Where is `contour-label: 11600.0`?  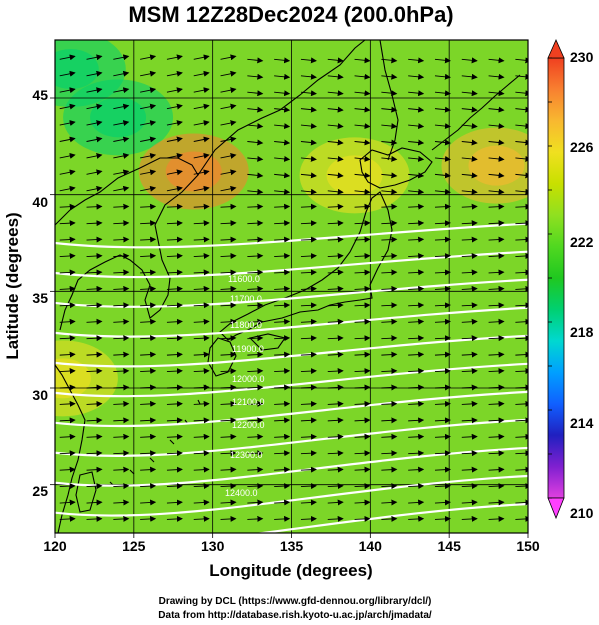 contour-label: 11600.0 is located at coordinates (244, 279).